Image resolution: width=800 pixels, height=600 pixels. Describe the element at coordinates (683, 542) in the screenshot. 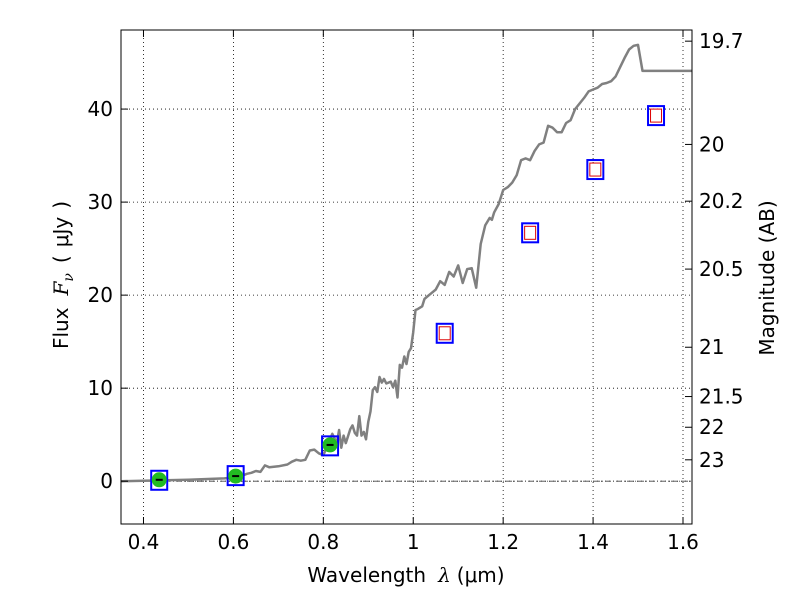

I see `x-tick-label: 1.6` at that location.